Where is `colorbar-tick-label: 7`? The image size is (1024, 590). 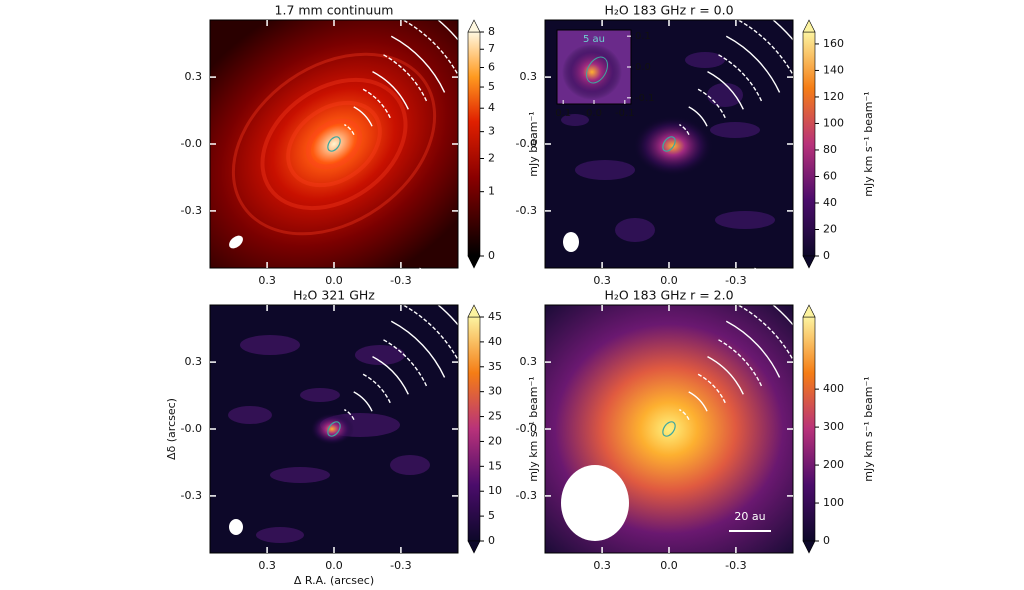
colorbar-tick-label: 7 is located at coordinates (491, 48).